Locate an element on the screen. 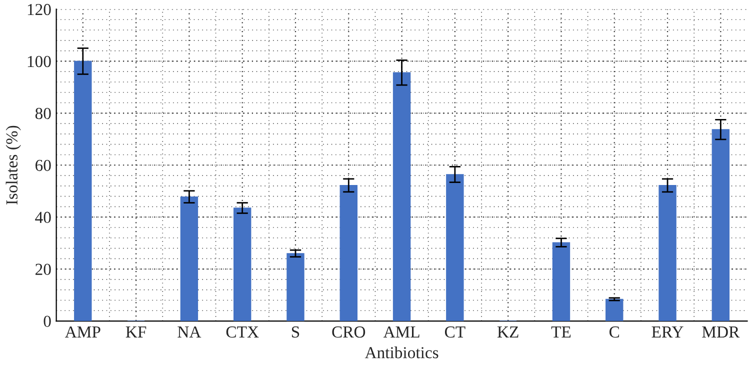 The height and width of the screenshot is (369, 751). y-tick-label: 120 is located at coordinates (39, 10).